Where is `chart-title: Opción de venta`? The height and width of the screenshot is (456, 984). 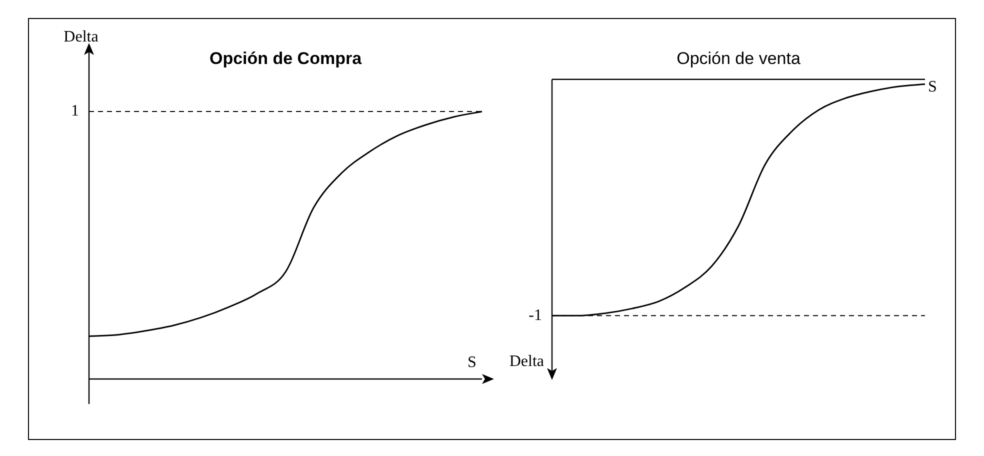 chart-title: Opción de venta is located at coordinates (738, 58).